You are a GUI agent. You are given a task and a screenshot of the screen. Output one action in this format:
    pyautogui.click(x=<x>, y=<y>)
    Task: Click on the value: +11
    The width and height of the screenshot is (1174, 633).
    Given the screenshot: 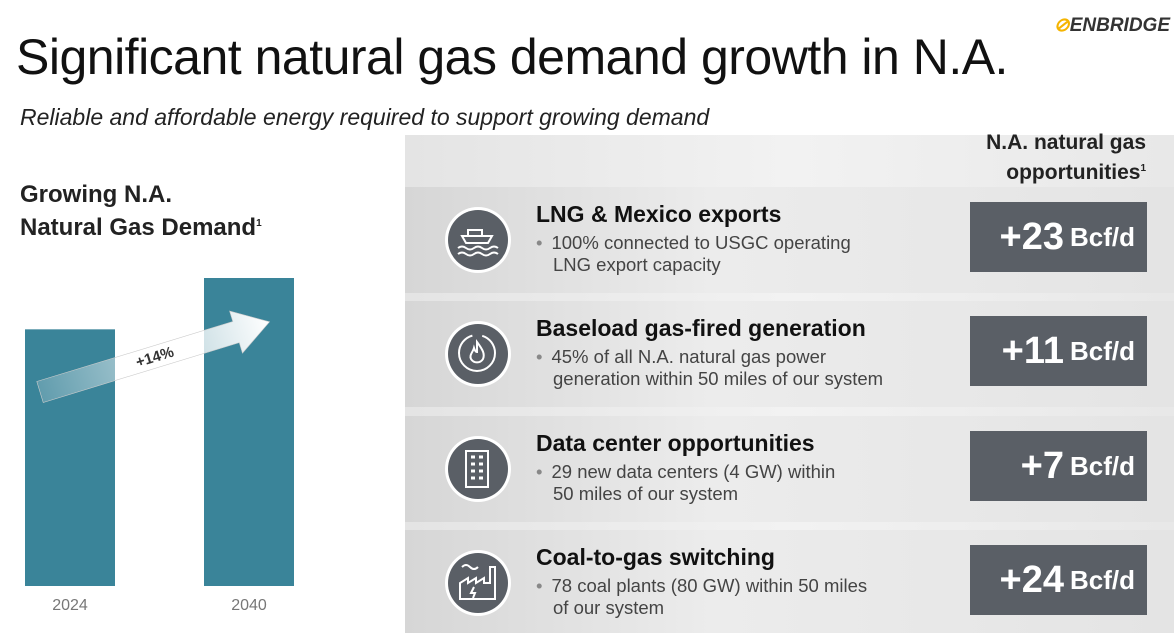 What is the action you would take?
    pyautogui.click(x=1032, y=350)
    